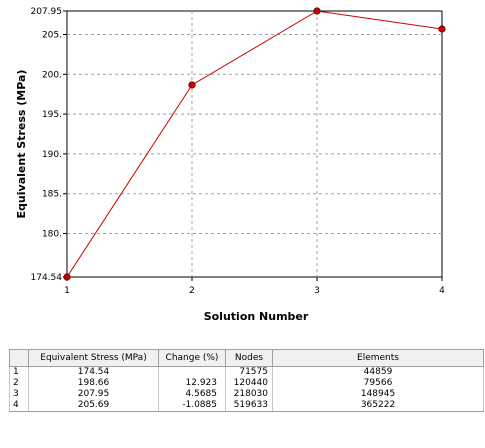  I want to click on row-index: 1, so click(19, 372).